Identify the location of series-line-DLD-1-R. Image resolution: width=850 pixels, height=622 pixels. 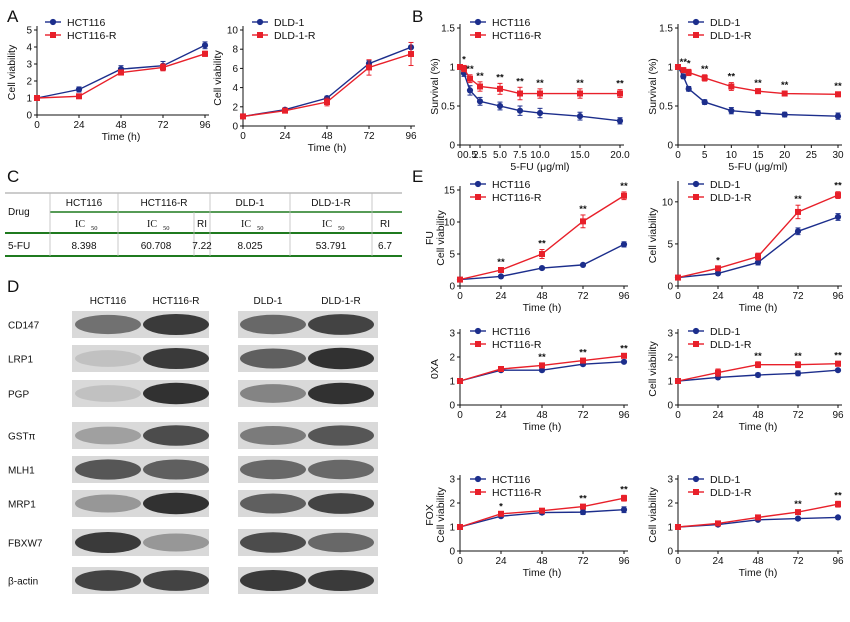
(327, 85).